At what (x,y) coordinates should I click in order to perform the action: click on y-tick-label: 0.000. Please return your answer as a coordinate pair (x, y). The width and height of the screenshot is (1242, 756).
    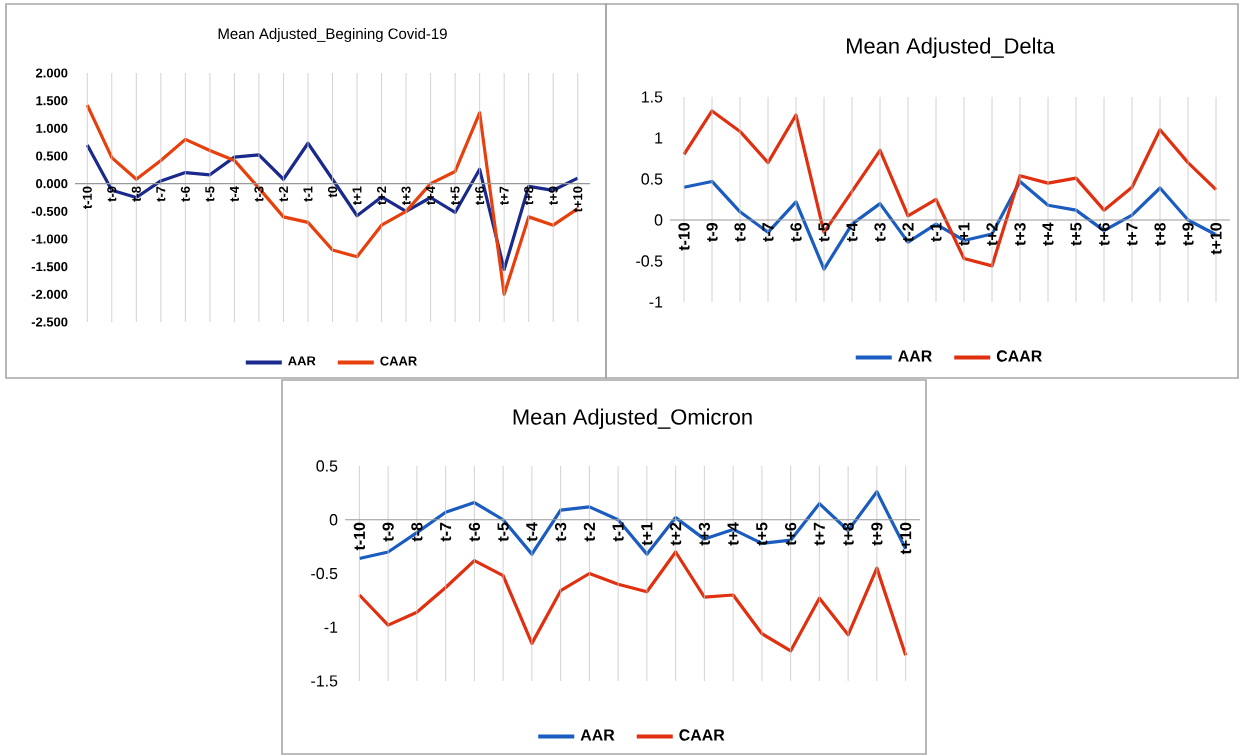
    Looking at the image, I should click on (52, 184).